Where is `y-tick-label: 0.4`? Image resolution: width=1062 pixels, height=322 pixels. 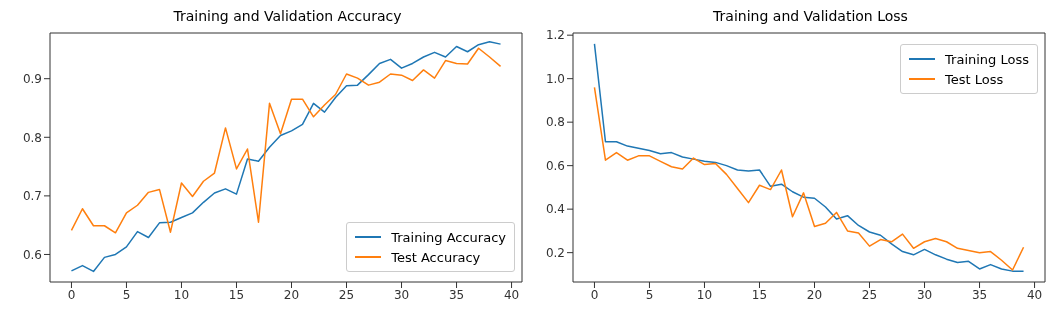
y-tick-label: 0.4 is located at coordinates (555, 209).